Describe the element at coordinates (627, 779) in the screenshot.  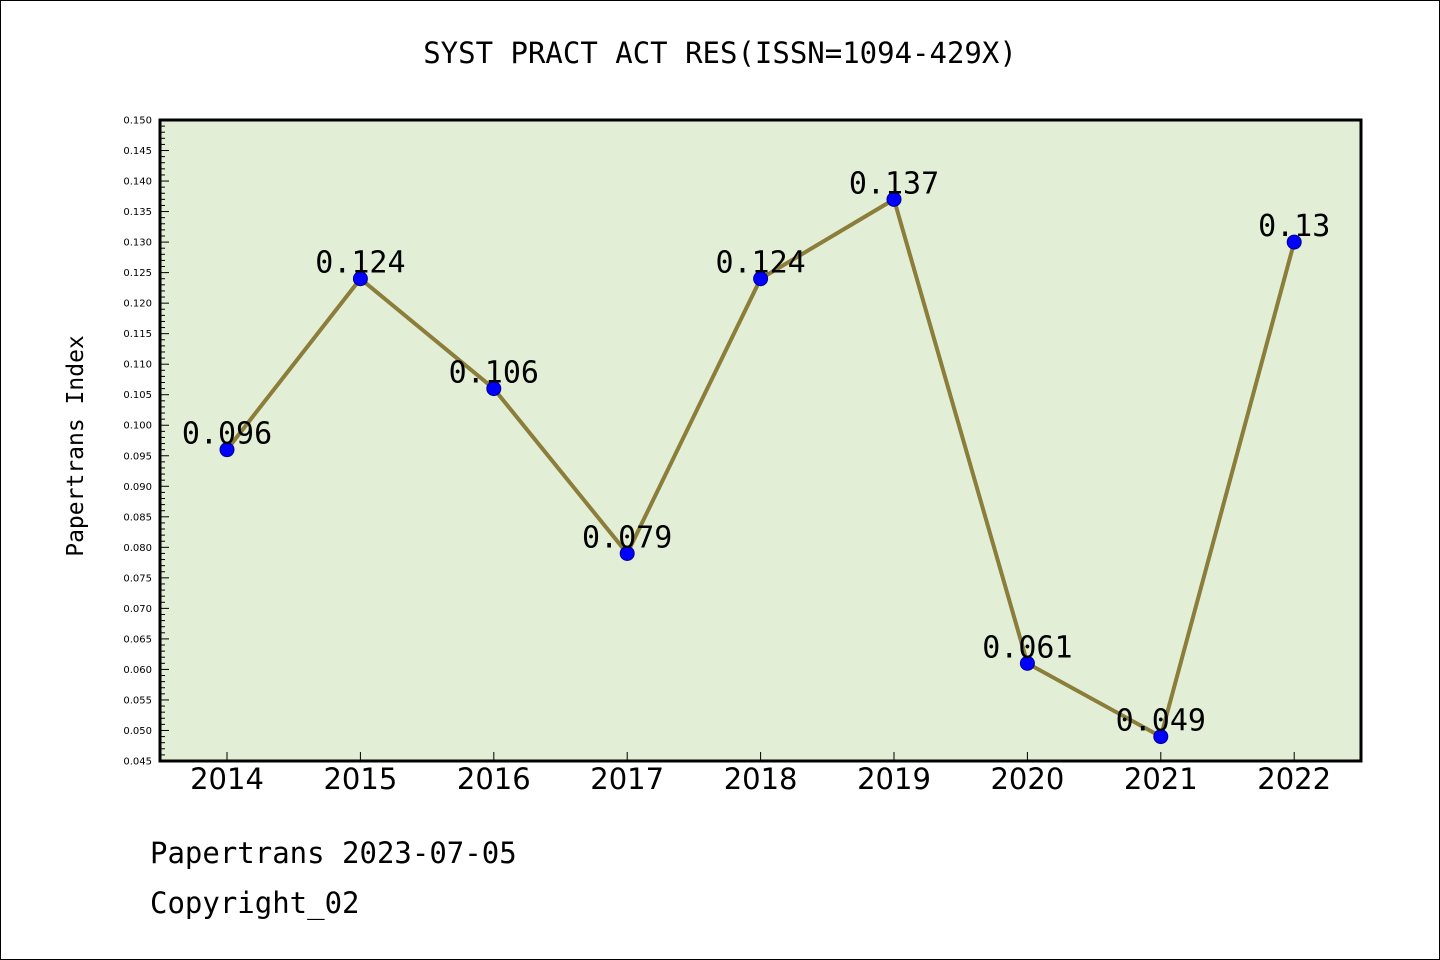
I see `x-tick-label: 2017` at that location.